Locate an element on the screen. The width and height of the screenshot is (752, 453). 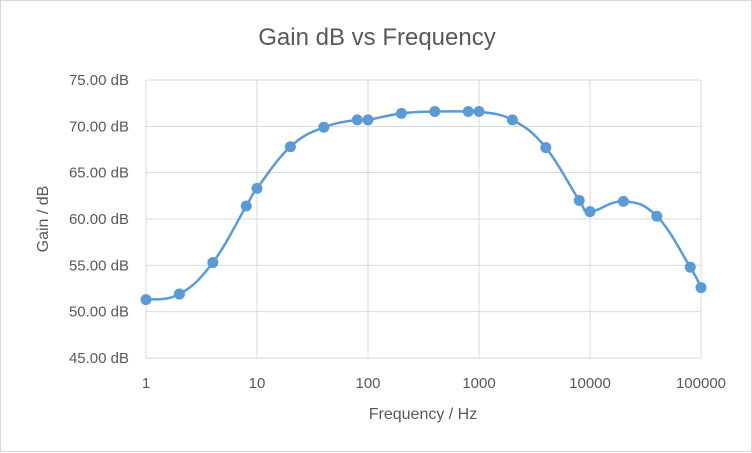
x-tick-label: 10000 is located at coordinates (590, 383).